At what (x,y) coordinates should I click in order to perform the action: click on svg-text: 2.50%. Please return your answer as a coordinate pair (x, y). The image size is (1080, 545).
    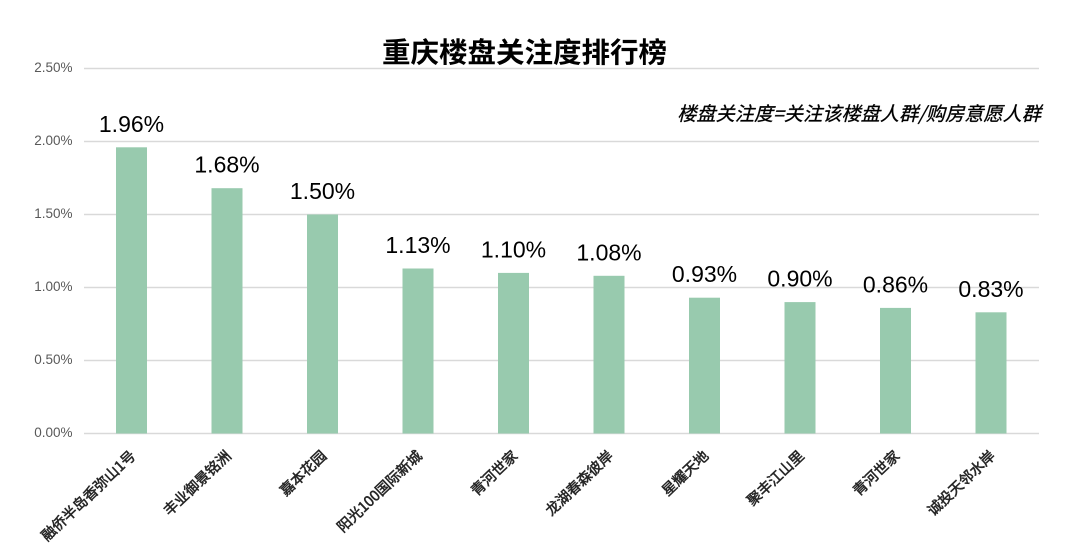
    Looking at the image, I should click on (53, 67).